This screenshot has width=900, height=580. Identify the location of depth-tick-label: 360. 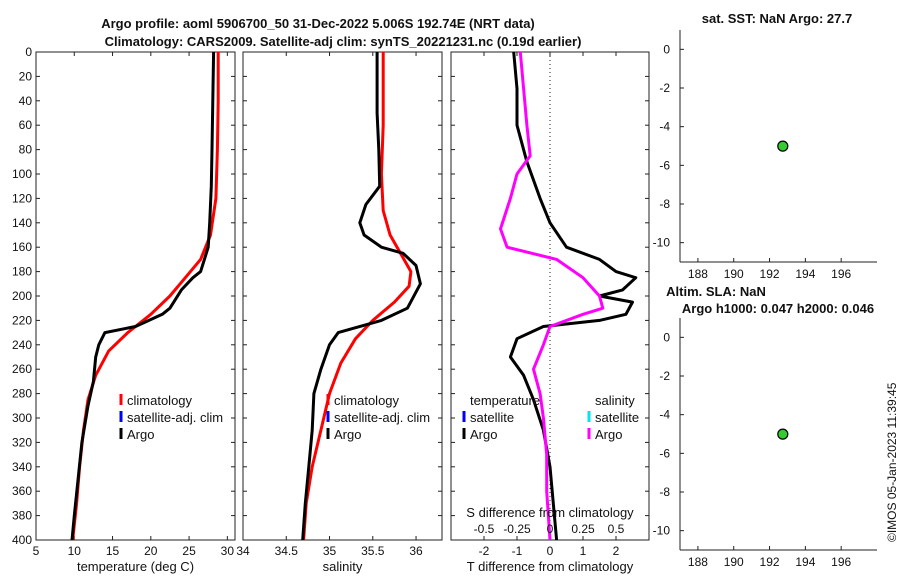
(22, 491).